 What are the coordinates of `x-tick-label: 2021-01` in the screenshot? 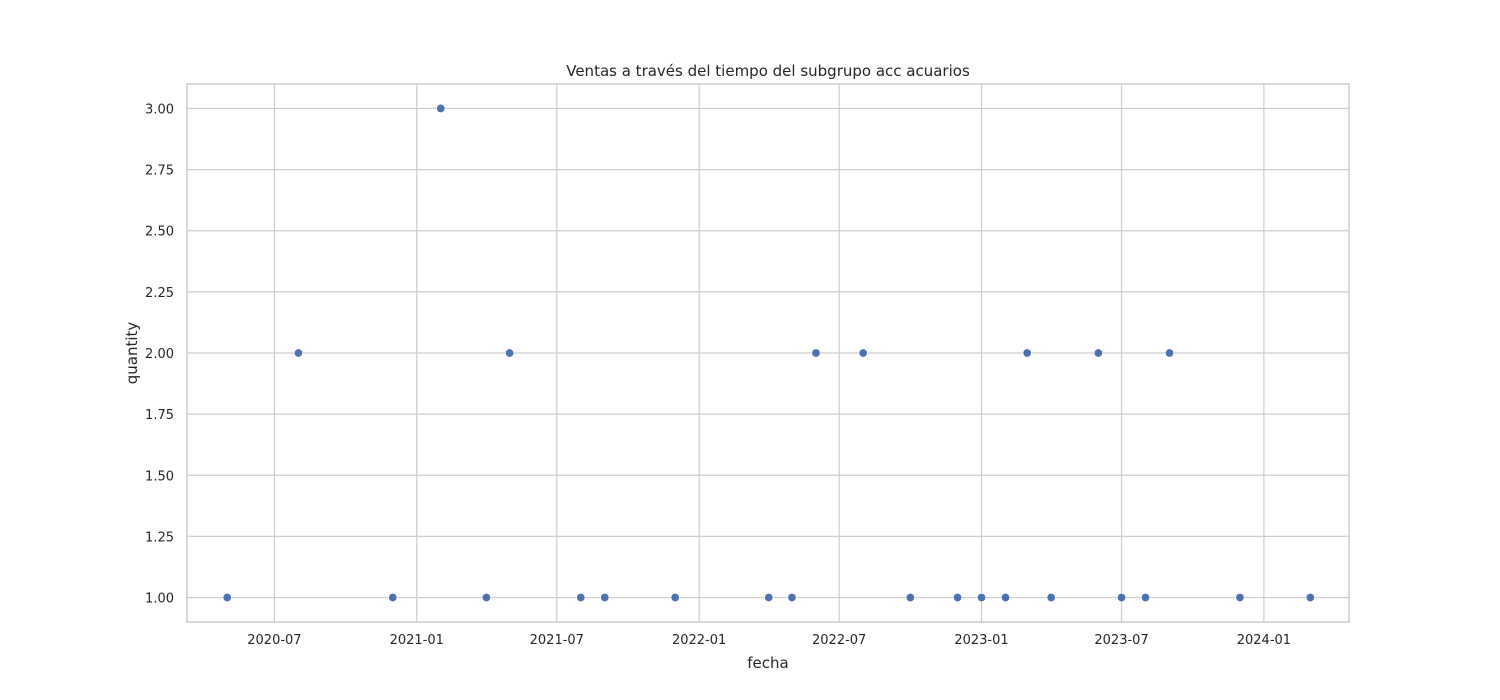 It's located at (417, 640).